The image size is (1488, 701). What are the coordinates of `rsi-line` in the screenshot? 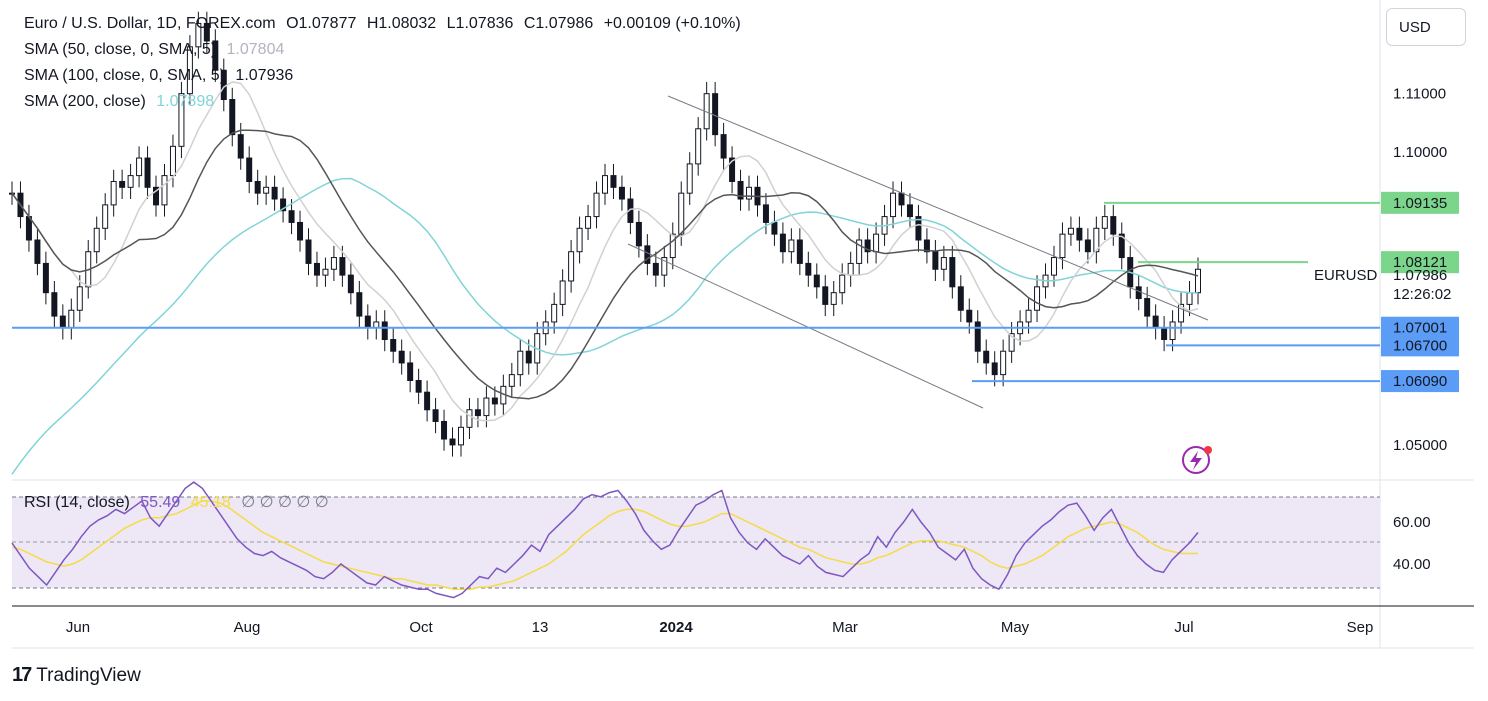 It's located at (605, 540).